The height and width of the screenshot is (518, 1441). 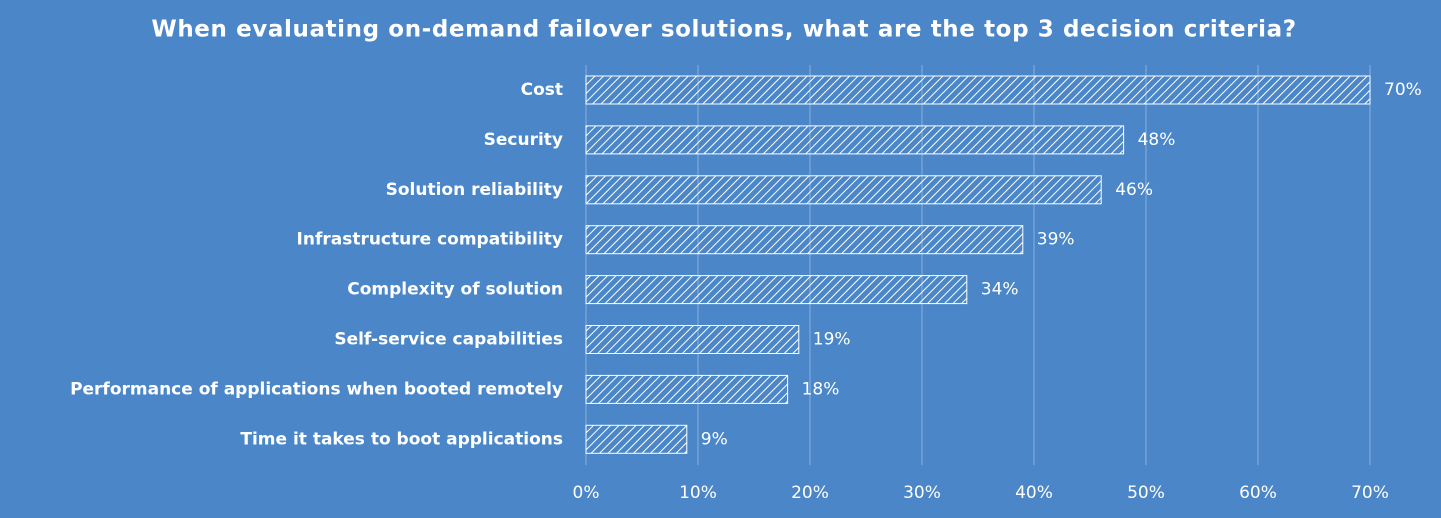 I want to click on x-tick-label: 40%, so click(x=1034, y=493).